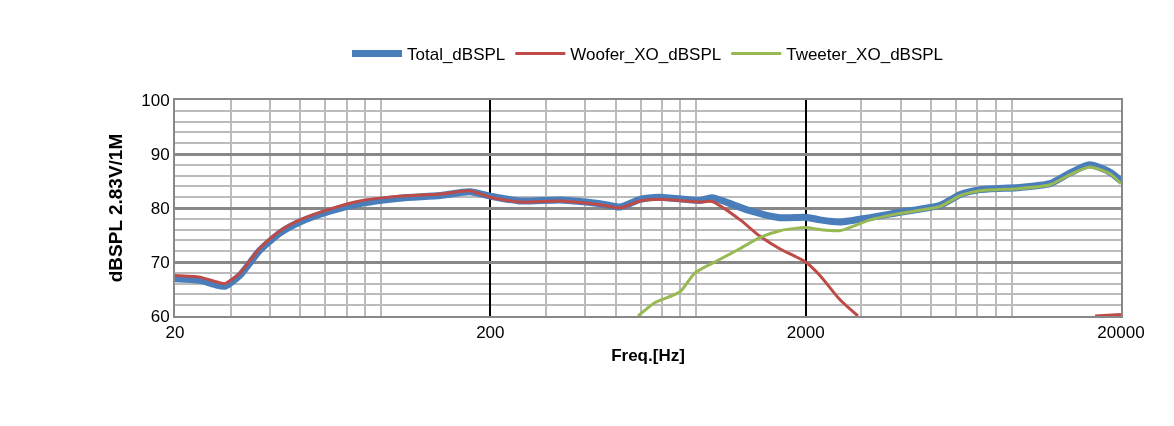  I want to click on x-tick-label: 20, so click(175, 333).